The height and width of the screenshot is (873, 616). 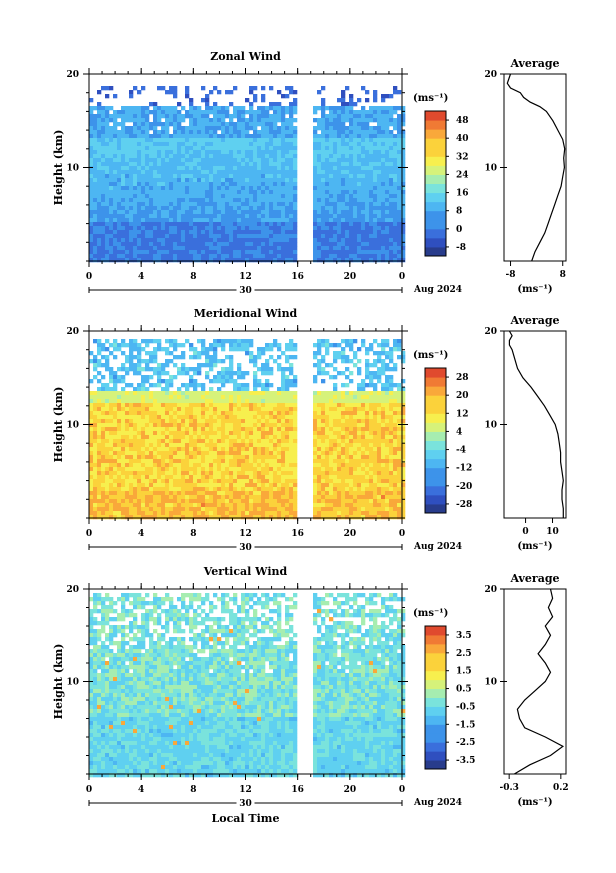 What do you see at coordinates (561, 788) in the screenshot?
I see `average-x-tick-label: 0.2` at bounding box center [561, 788].